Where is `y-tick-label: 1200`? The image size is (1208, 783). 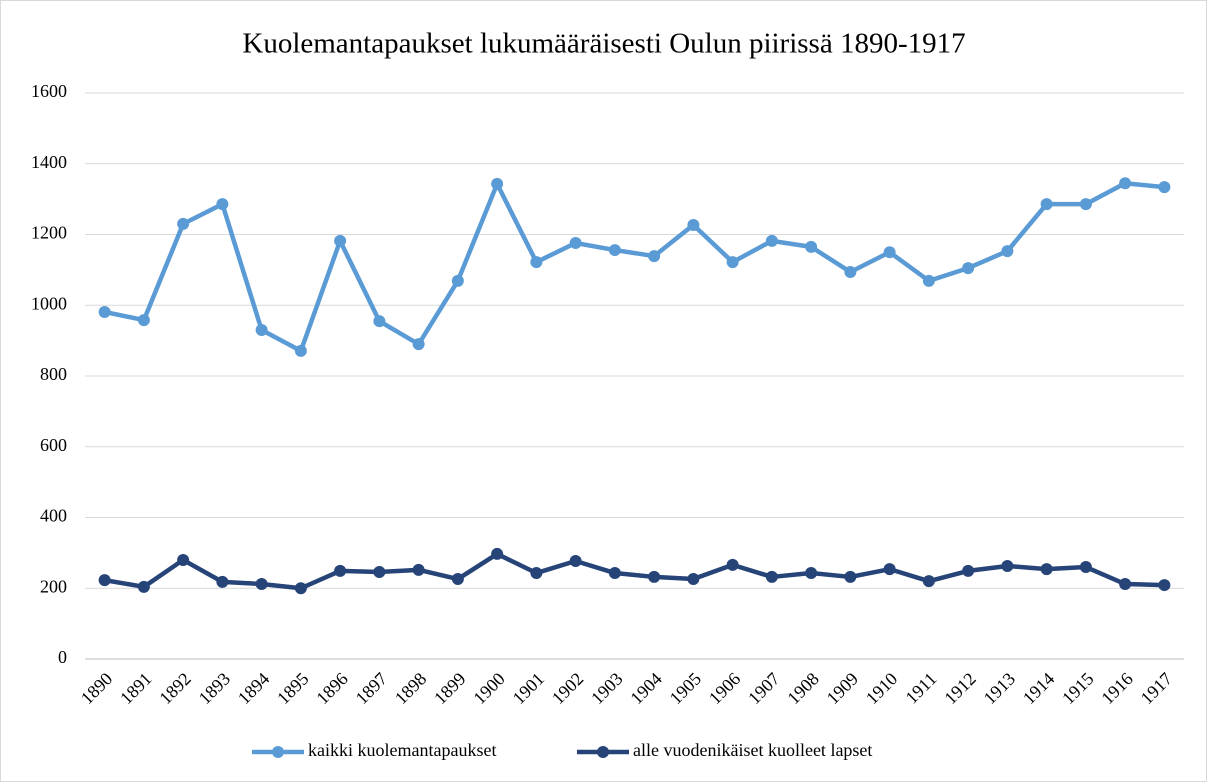
y-tick-label: 1200 is located at coordinates (49, 233).